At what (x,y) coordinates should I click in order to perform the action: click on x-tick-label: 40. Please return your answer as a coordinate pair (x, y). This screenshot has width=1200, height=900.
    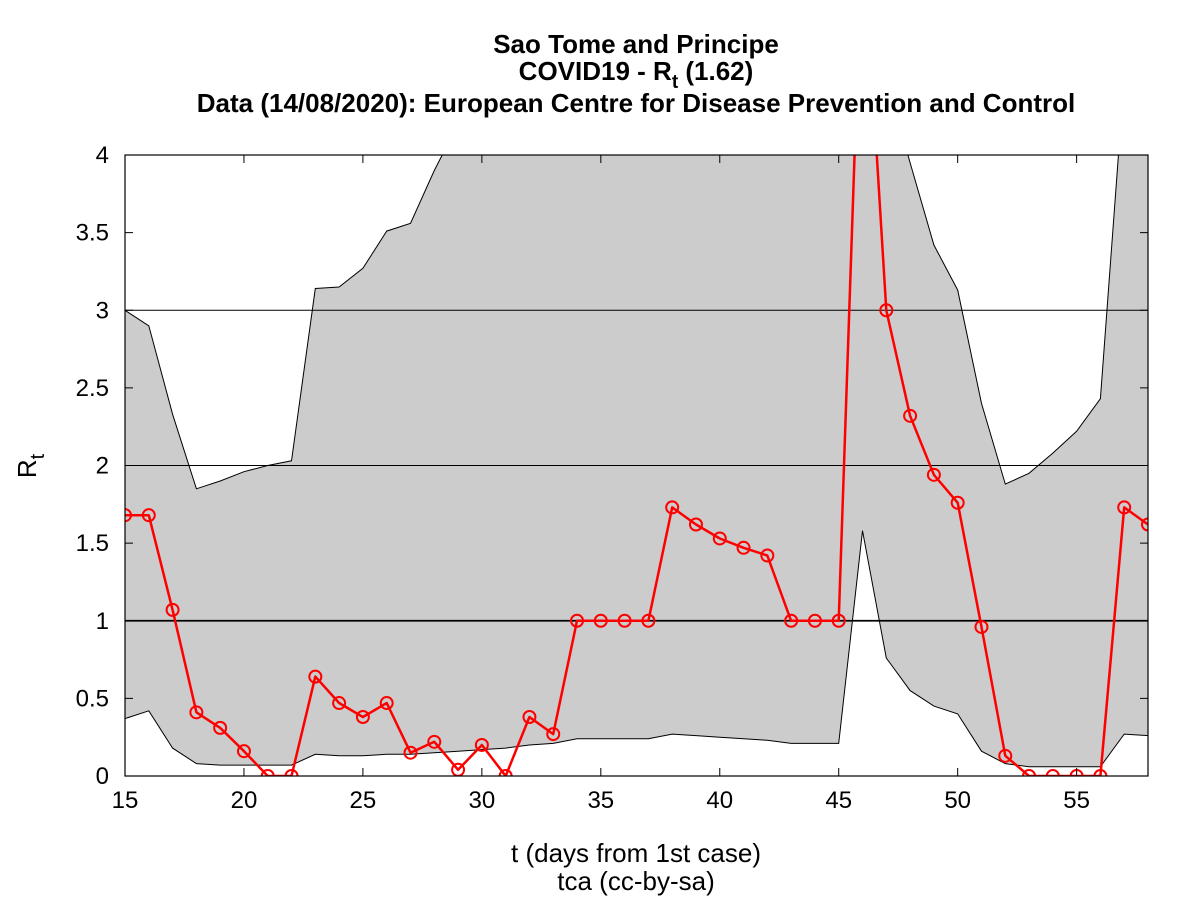
    Looking at the image, I should click on (719, 800).